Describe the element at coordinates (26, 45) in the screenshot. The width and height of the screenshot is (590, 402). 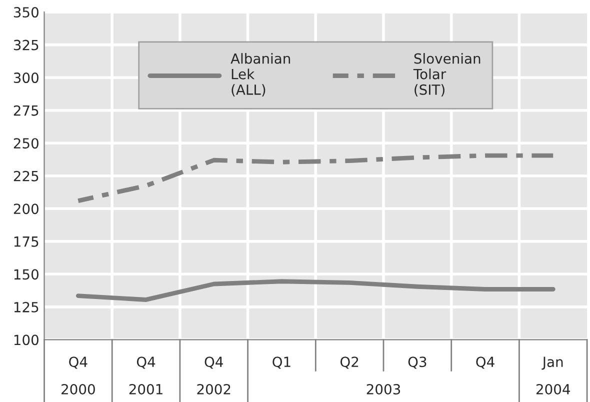
I see `y-tick-label: 325` at that location.